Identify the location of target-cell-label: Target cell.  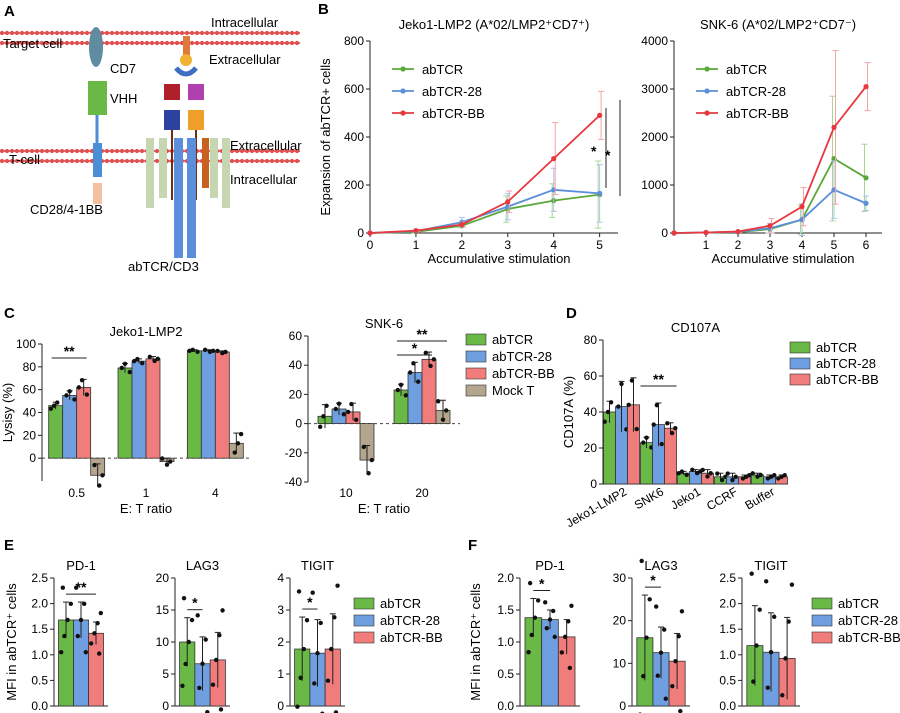
(32, 43).